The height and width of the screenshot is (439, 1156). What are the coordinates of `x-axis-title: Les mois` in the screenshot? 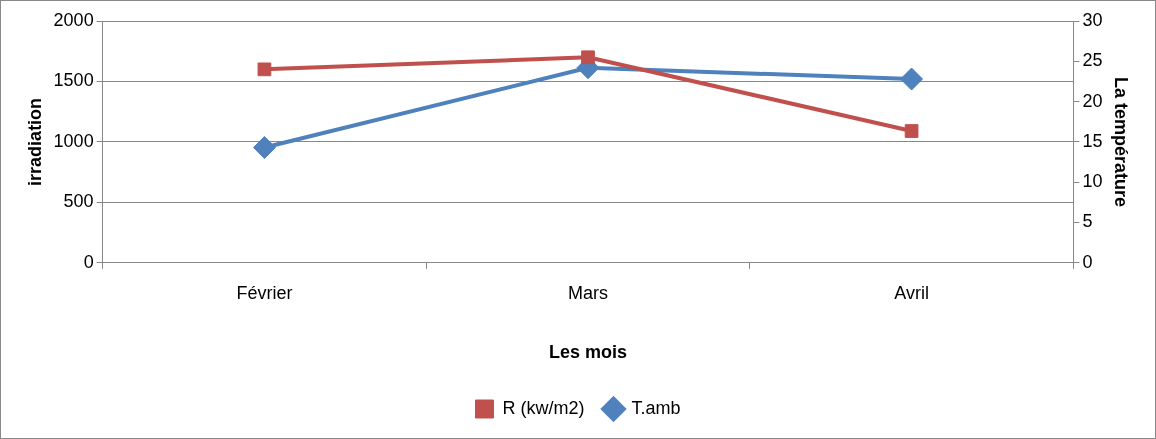 It's located at (588, 352).